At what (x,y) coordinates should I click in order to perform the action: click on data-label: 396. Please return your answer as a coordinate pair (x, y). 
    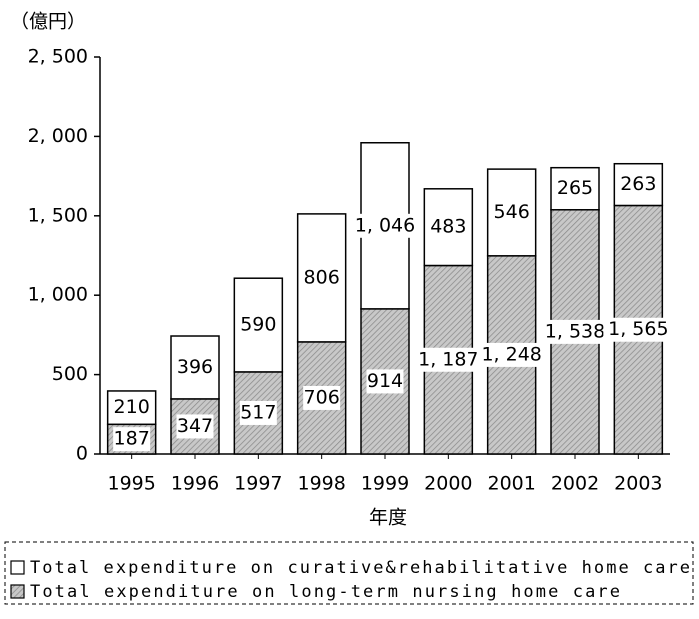
    Looking at the image, I should click on (195, 367).